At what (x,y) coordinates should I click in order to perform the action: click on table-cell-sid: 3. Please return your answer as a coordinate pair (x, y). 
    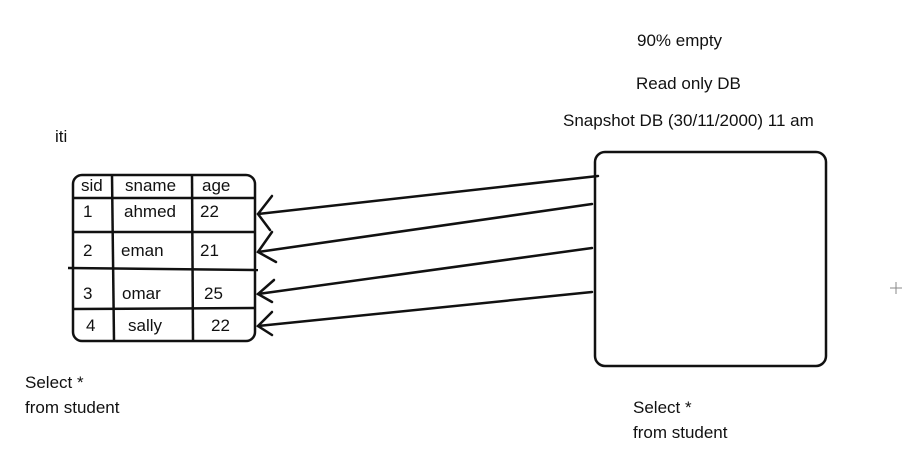
    Looking at the image, I should click on (88, 293).